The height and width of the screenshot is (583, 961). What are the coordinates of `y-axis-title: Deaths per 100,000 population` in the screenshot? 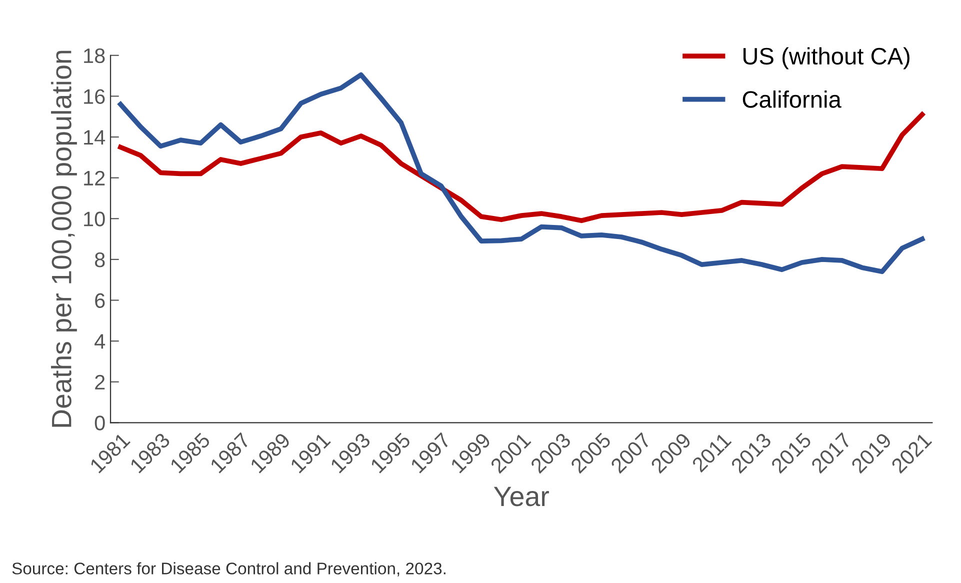 It's located at (64, 238).